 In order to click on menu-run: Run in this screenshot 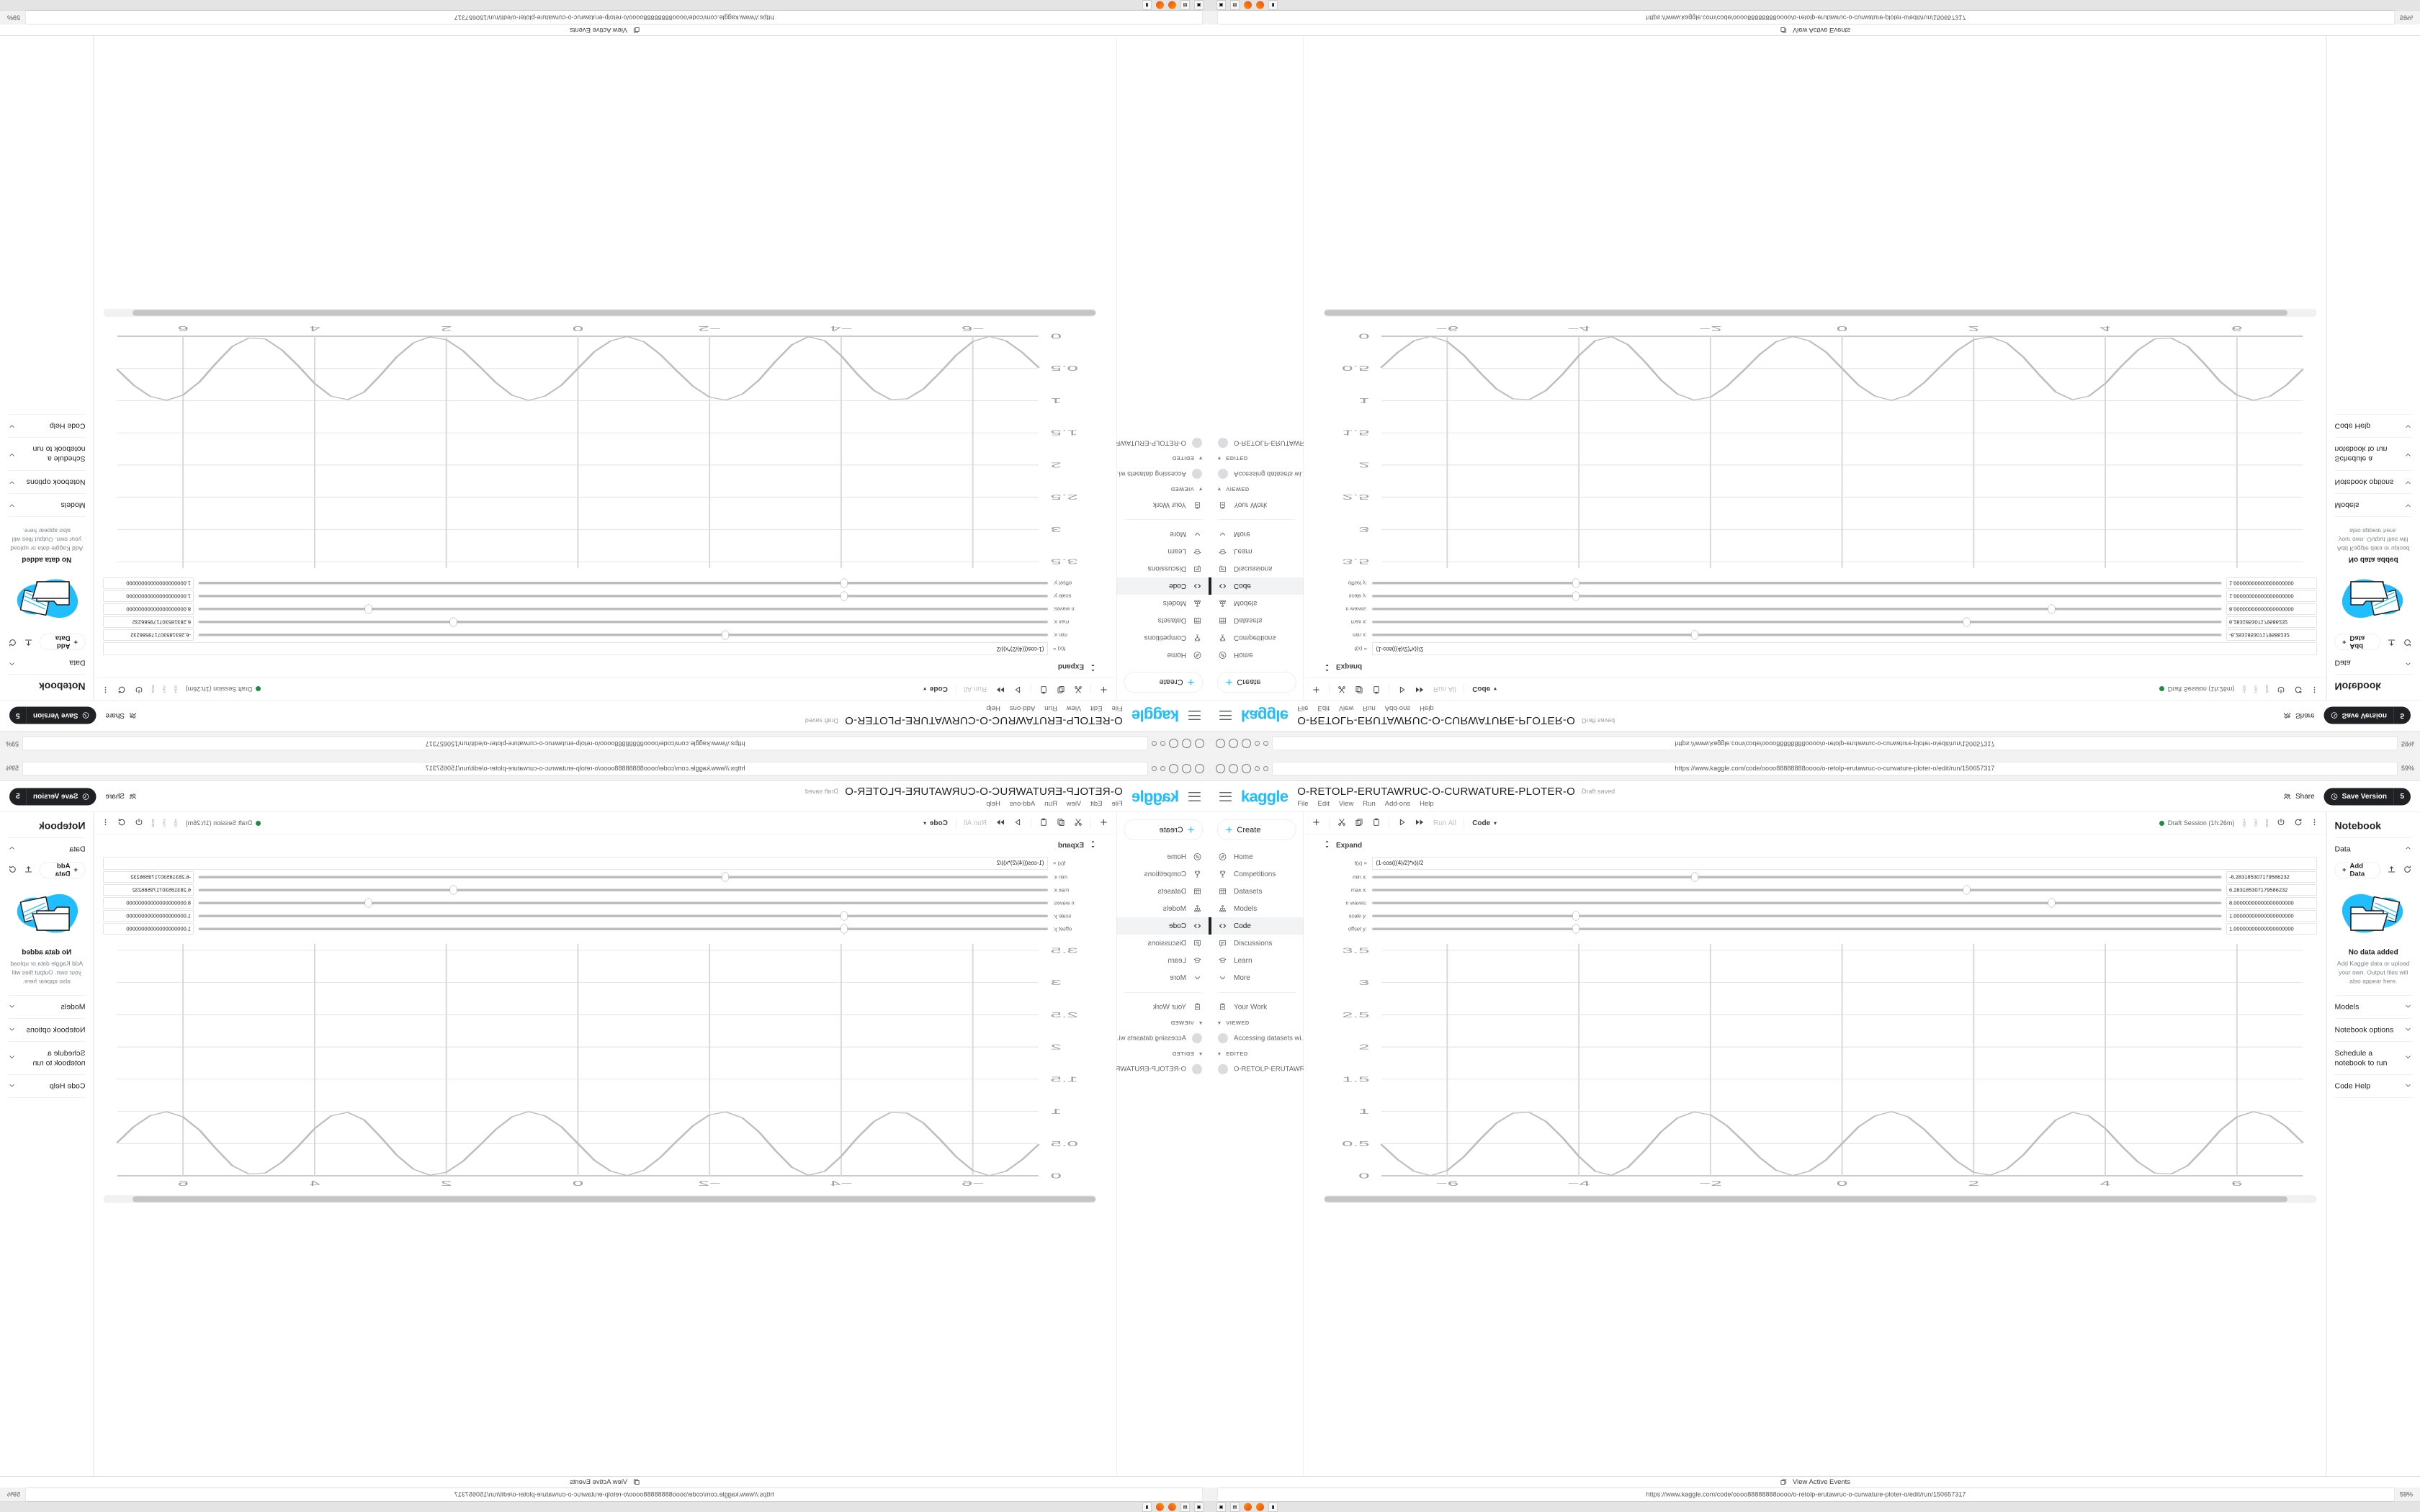, I will do `click(1369, 708)`.